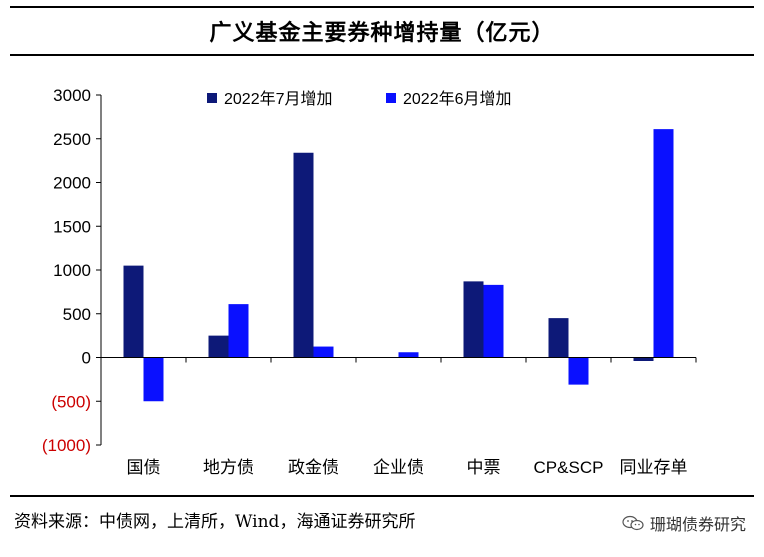 The image size is (764, 557). Describe the element at coordinates (633, 523) in the screenshot. I see `wechat-icon` at that location.